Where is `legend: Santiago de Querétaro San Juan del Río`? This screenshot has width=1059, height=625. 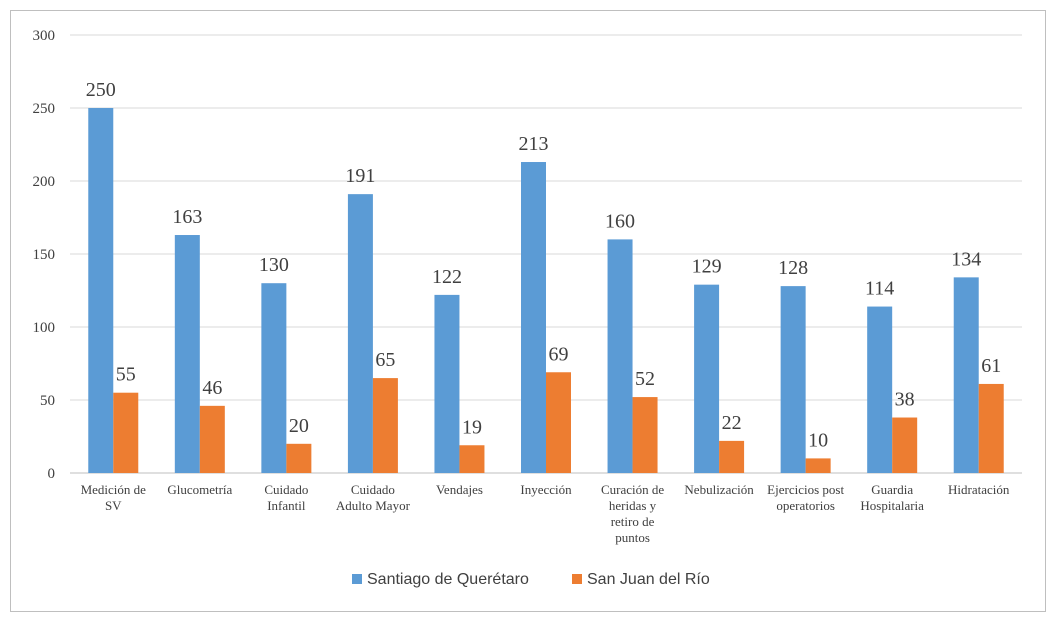
legend: Santiago de Querétaro San Juan del Río is located at coordinates (531, 579).